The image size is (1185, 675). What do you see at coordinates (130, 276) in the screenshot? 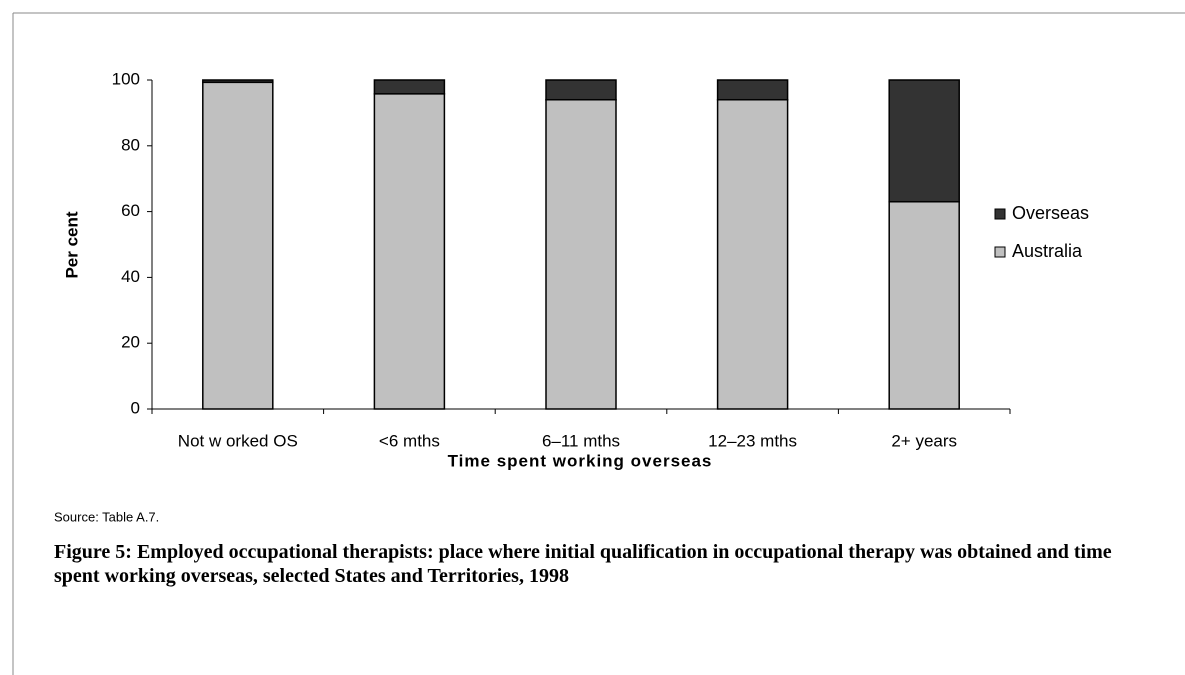
I see `y-tick-label: 40` at bounding box center [130, 276].